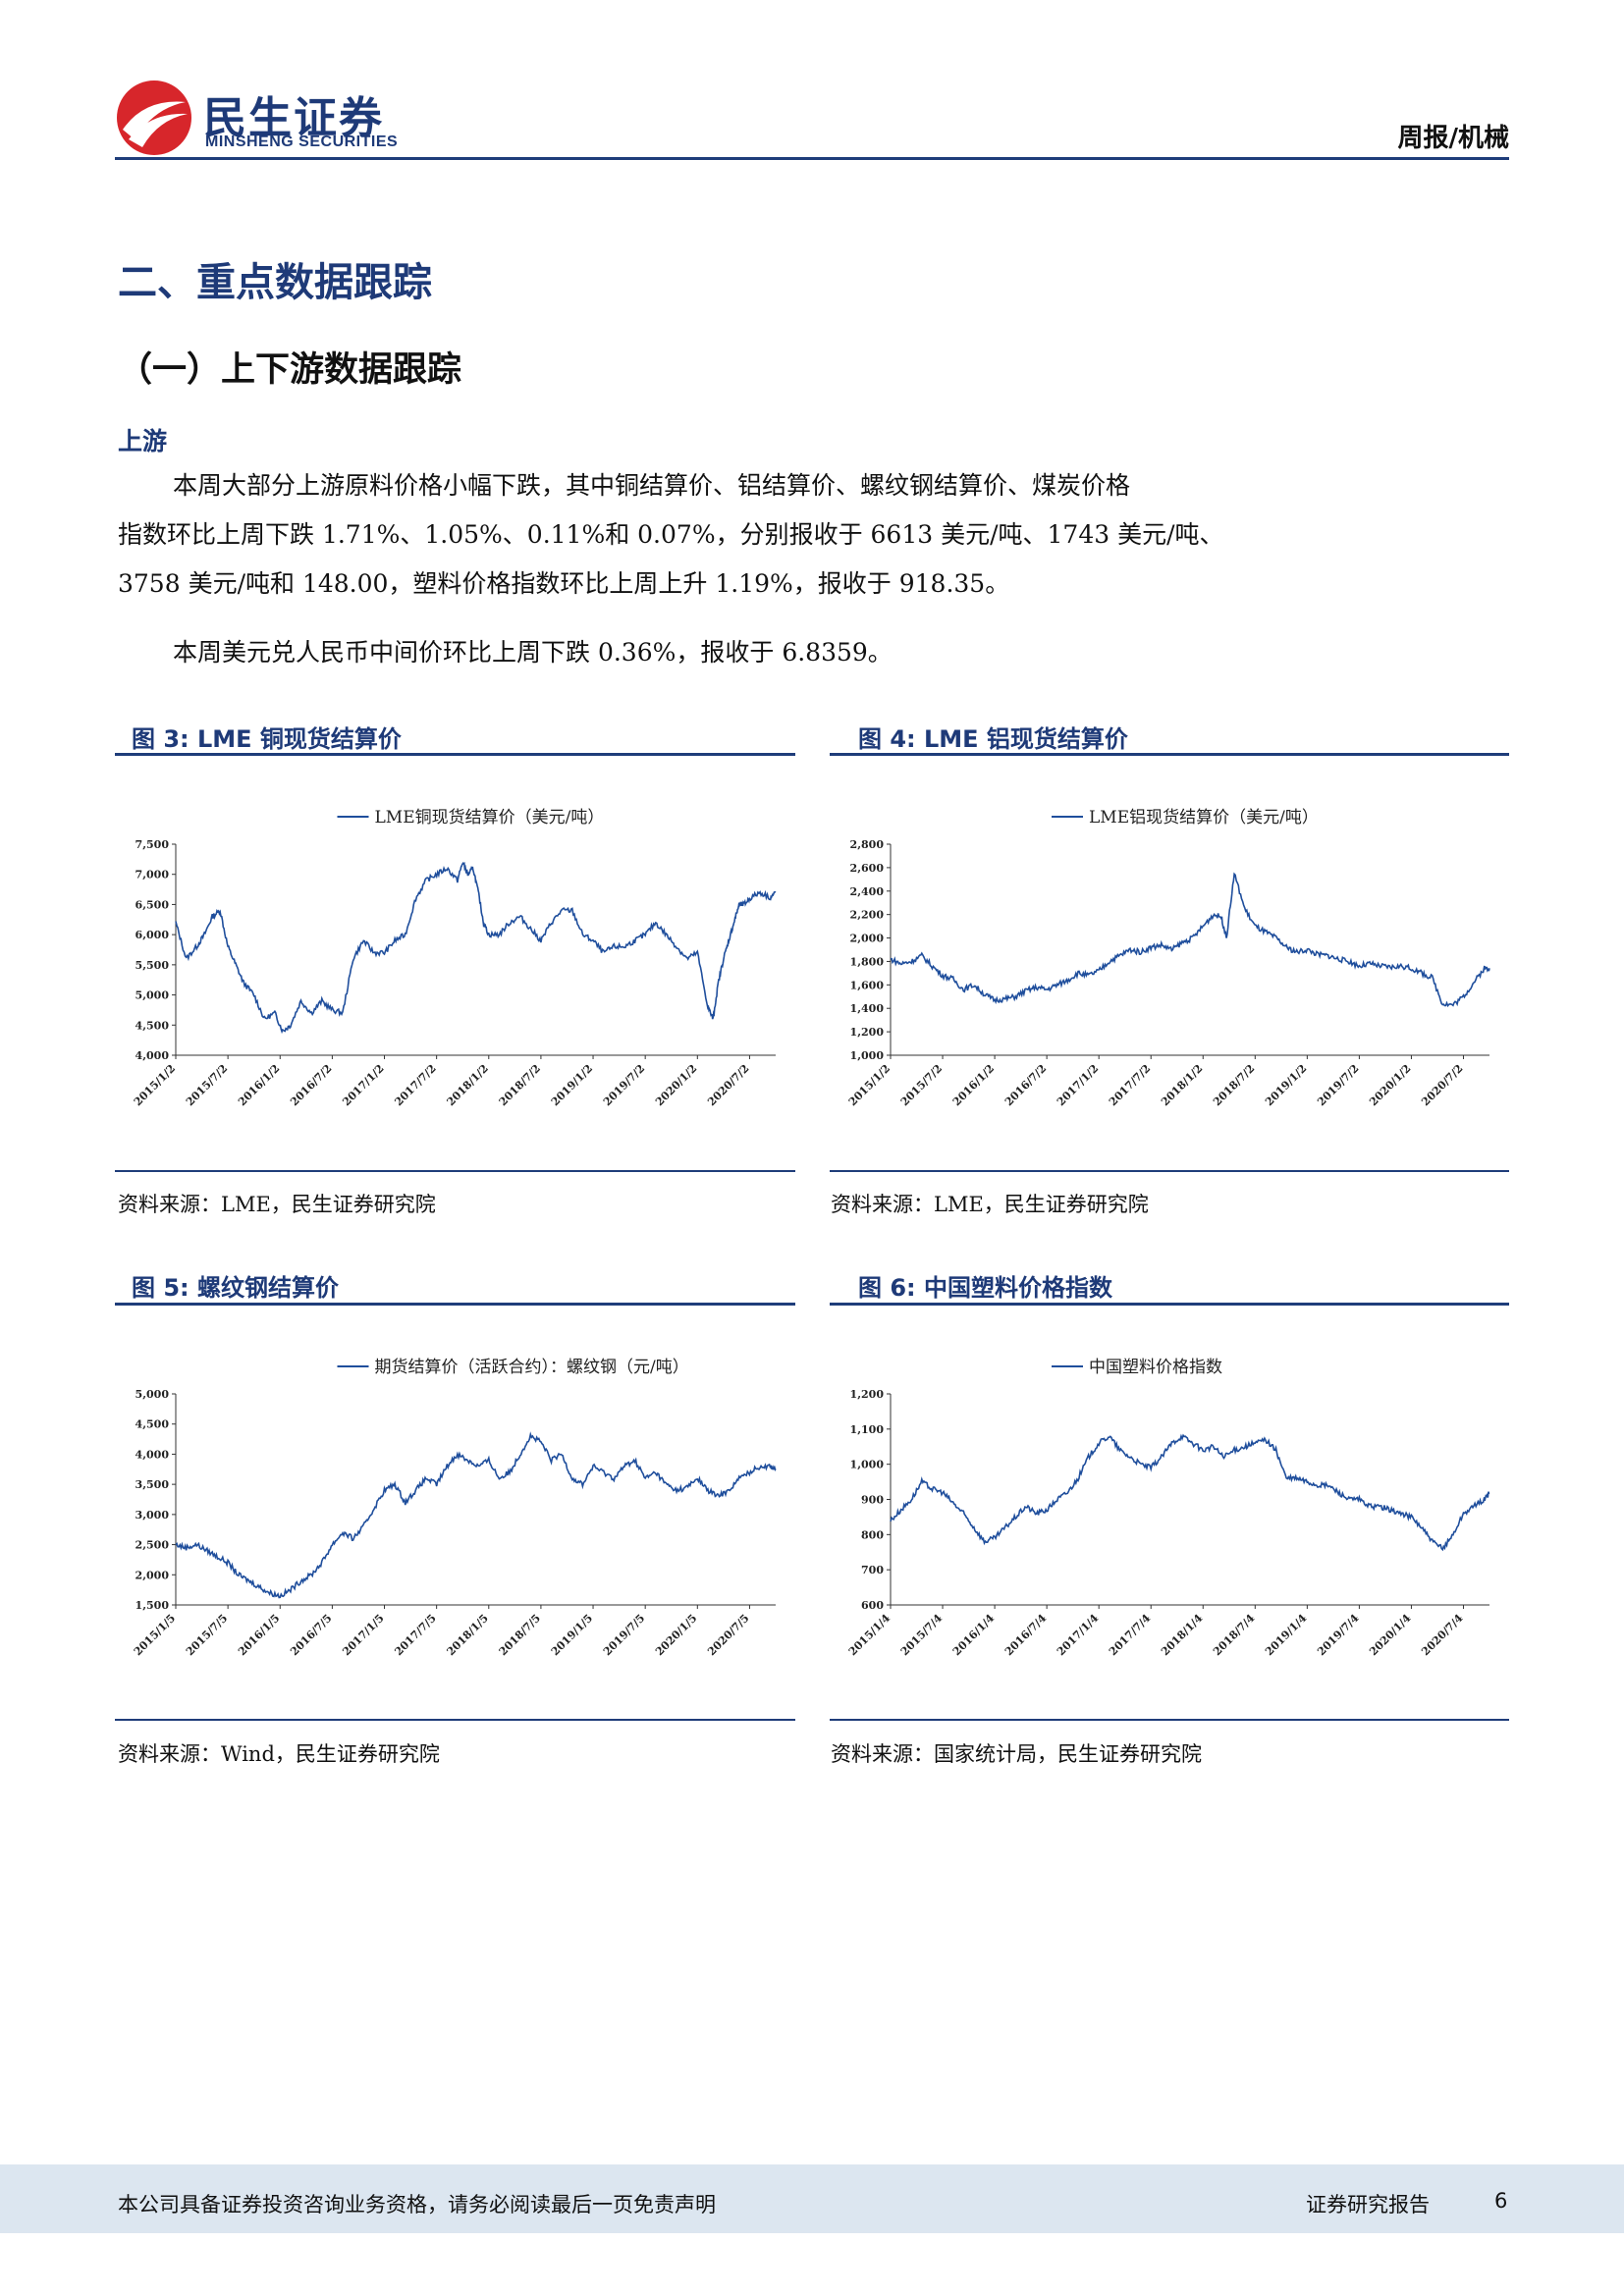 The width and height of the screenshot is (1624, 2296). I want to click on x-tick-label: 2015/7/4, so click(922, 1635).